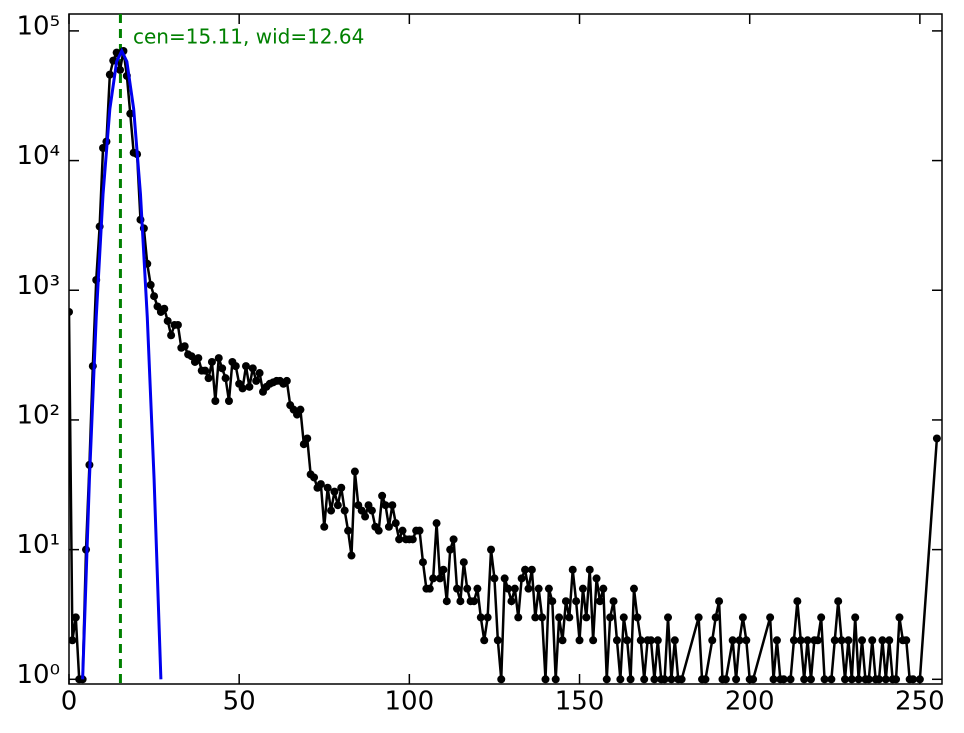  I want to click on x-tick-label: 50, so click(239, 702).